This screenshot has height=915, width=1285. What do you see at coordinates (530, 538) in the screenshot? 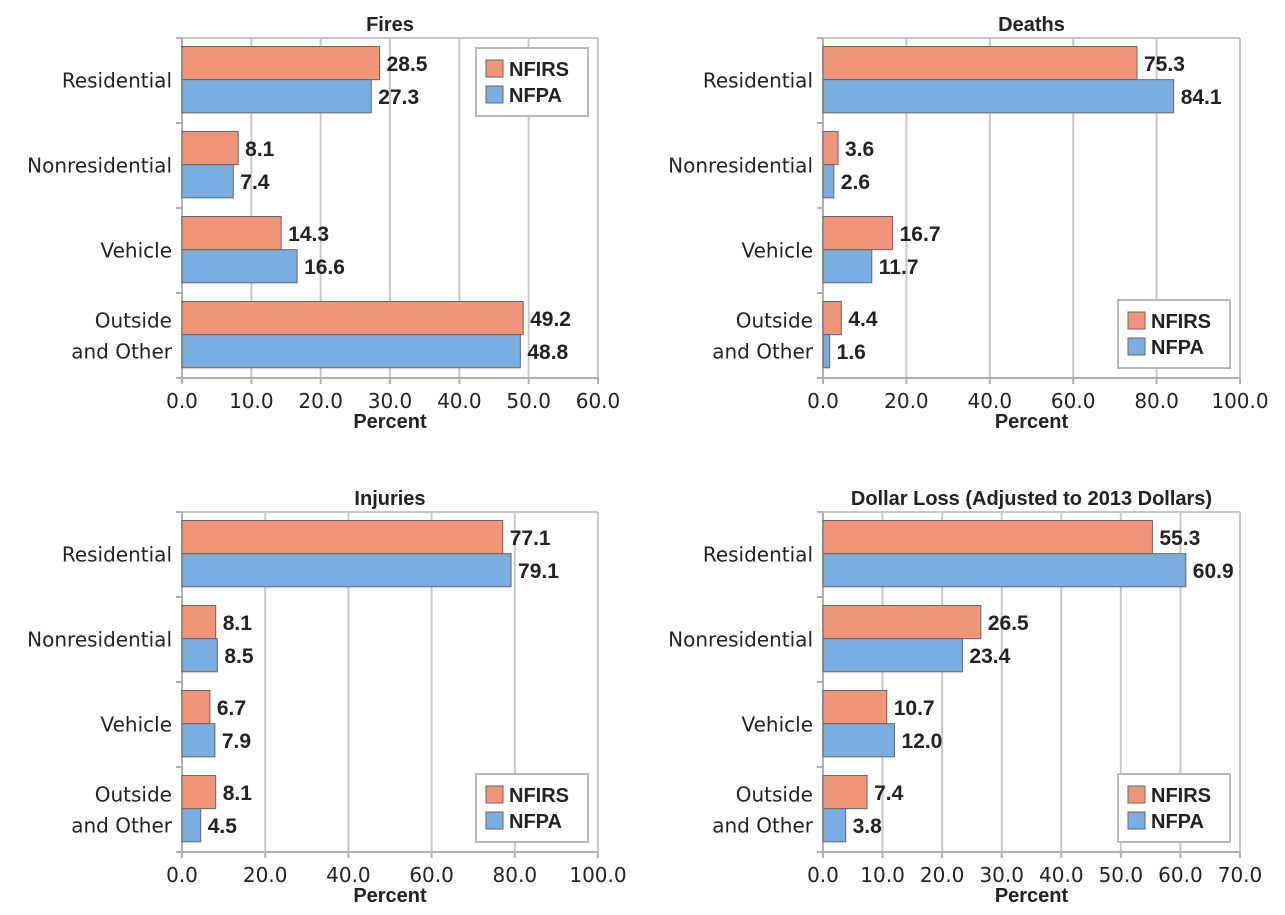
I see `data-label: 77.1` at bounding box center [530, 538].